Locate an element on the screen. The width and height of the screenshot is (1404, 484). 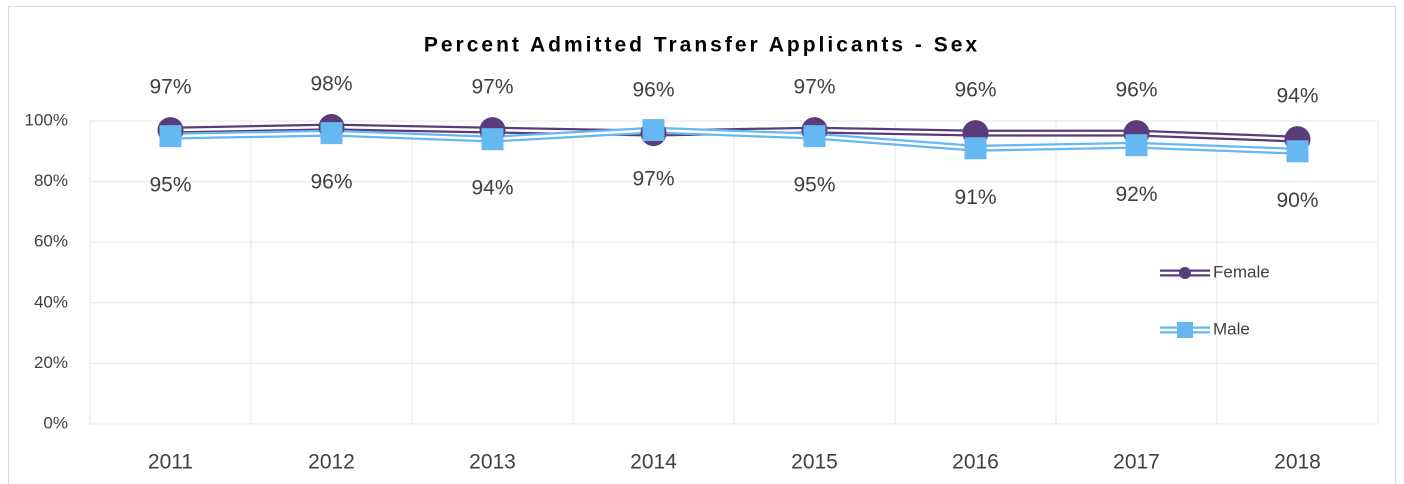
y-tick-label: 0% is located at coordinates (55, 422).